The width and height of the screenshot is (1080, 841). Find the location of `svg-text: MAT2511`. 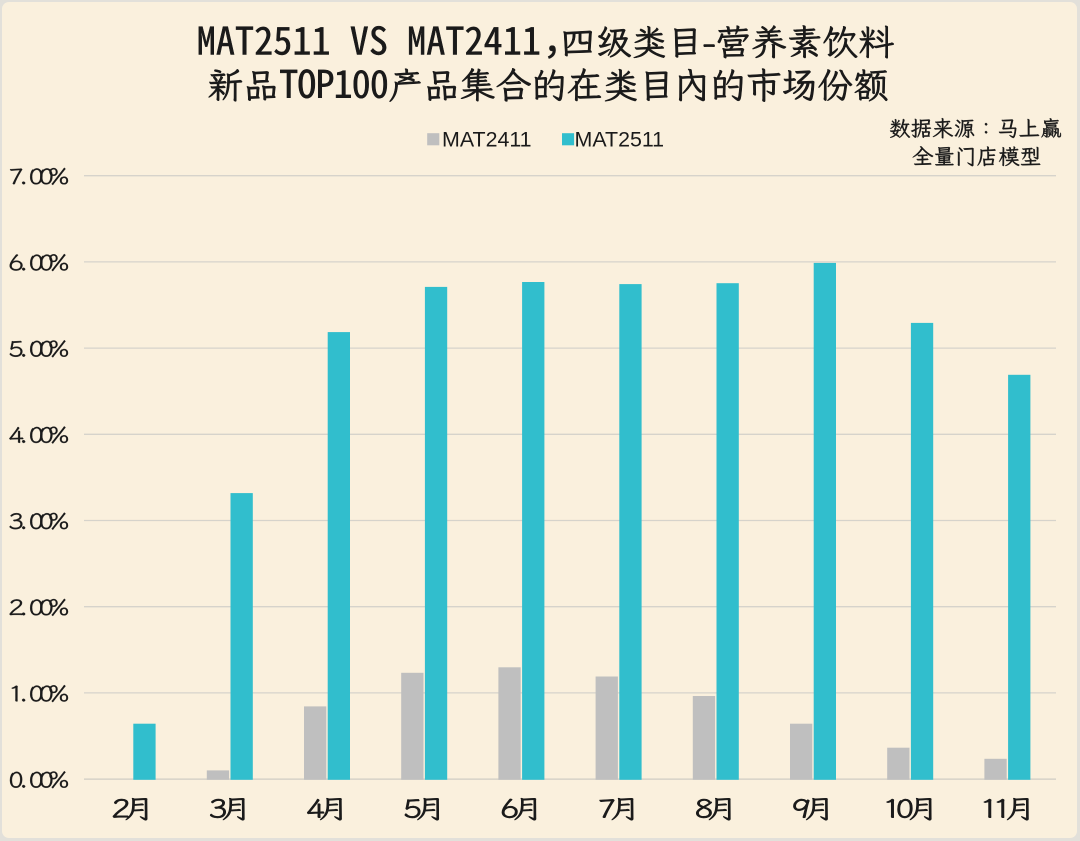

svg-text: MAT2511 is located at coordinates (620, 140).